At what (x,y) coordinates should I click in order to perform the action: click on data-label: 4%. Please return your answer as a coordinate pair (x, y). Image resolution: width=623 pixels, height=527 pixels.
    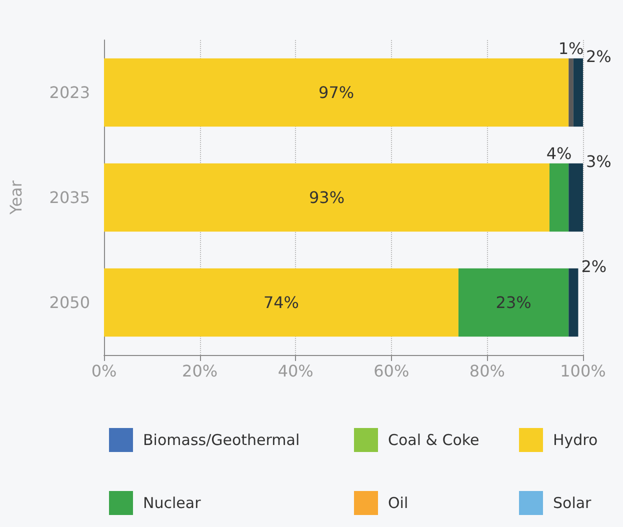
    Looking at the image, I should click on (559, 153).